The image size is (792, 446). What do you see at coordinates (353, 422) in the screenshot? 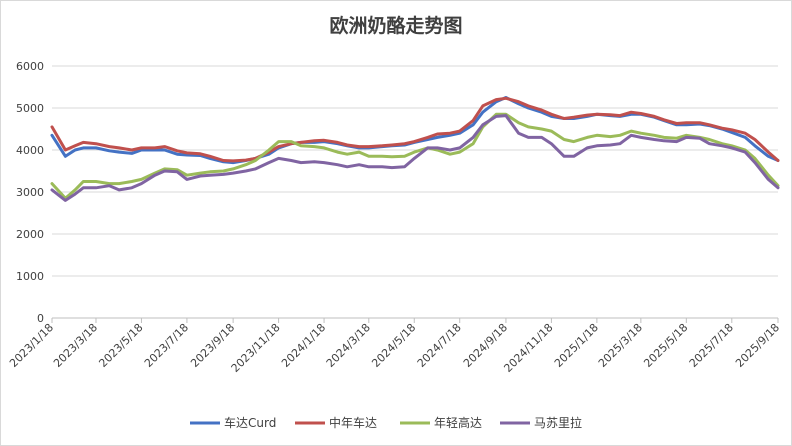
I see `legend-label: 中年车达` at bounding box center [353, 422].